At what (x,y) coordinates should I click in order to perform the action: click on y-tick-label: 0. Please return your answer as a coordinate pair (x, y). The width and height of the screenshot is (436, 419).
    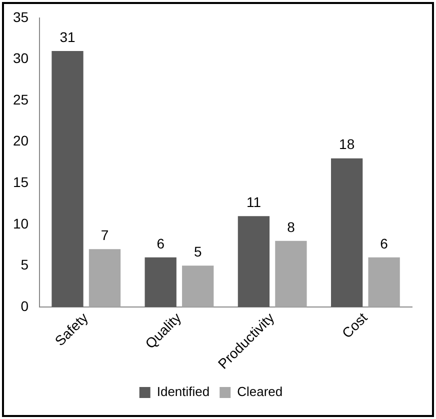
    Looking at the image, I should click on (24, 306).